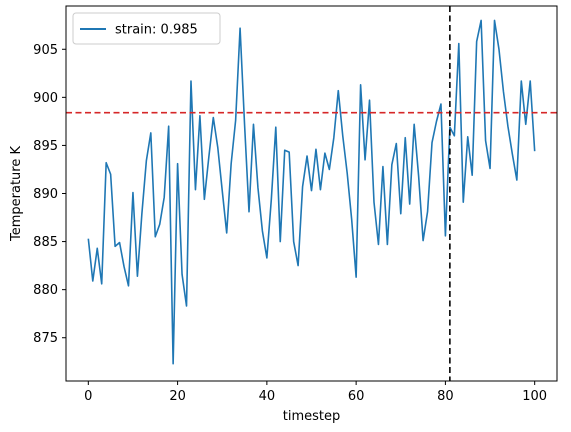  I want to click on x-axis: 0 20 40 60 80 100, so click(315, 392).